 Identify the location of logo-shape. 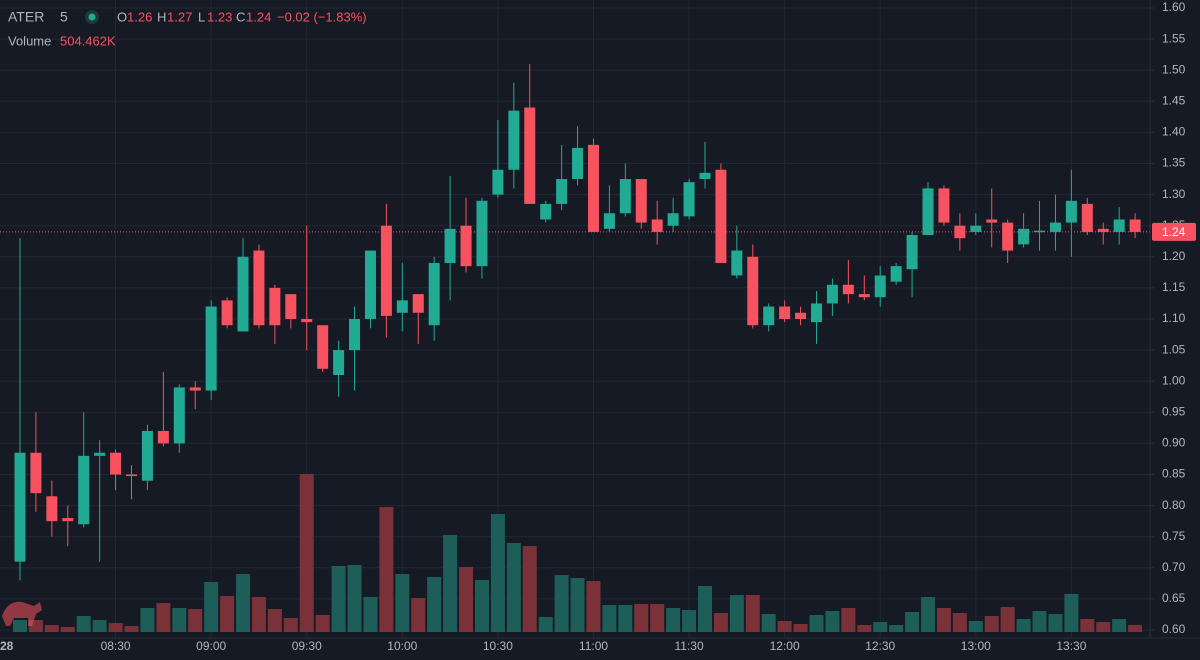
(22, 613).